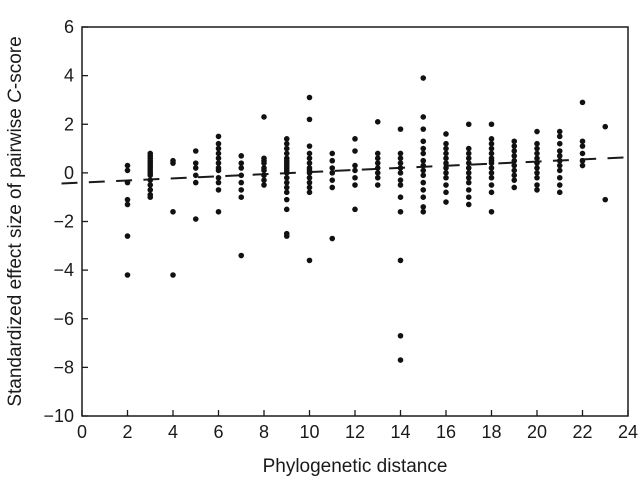 This screenshot has height=485, width=642. I want to click on y-tick-label: 4, so click(69, 76).